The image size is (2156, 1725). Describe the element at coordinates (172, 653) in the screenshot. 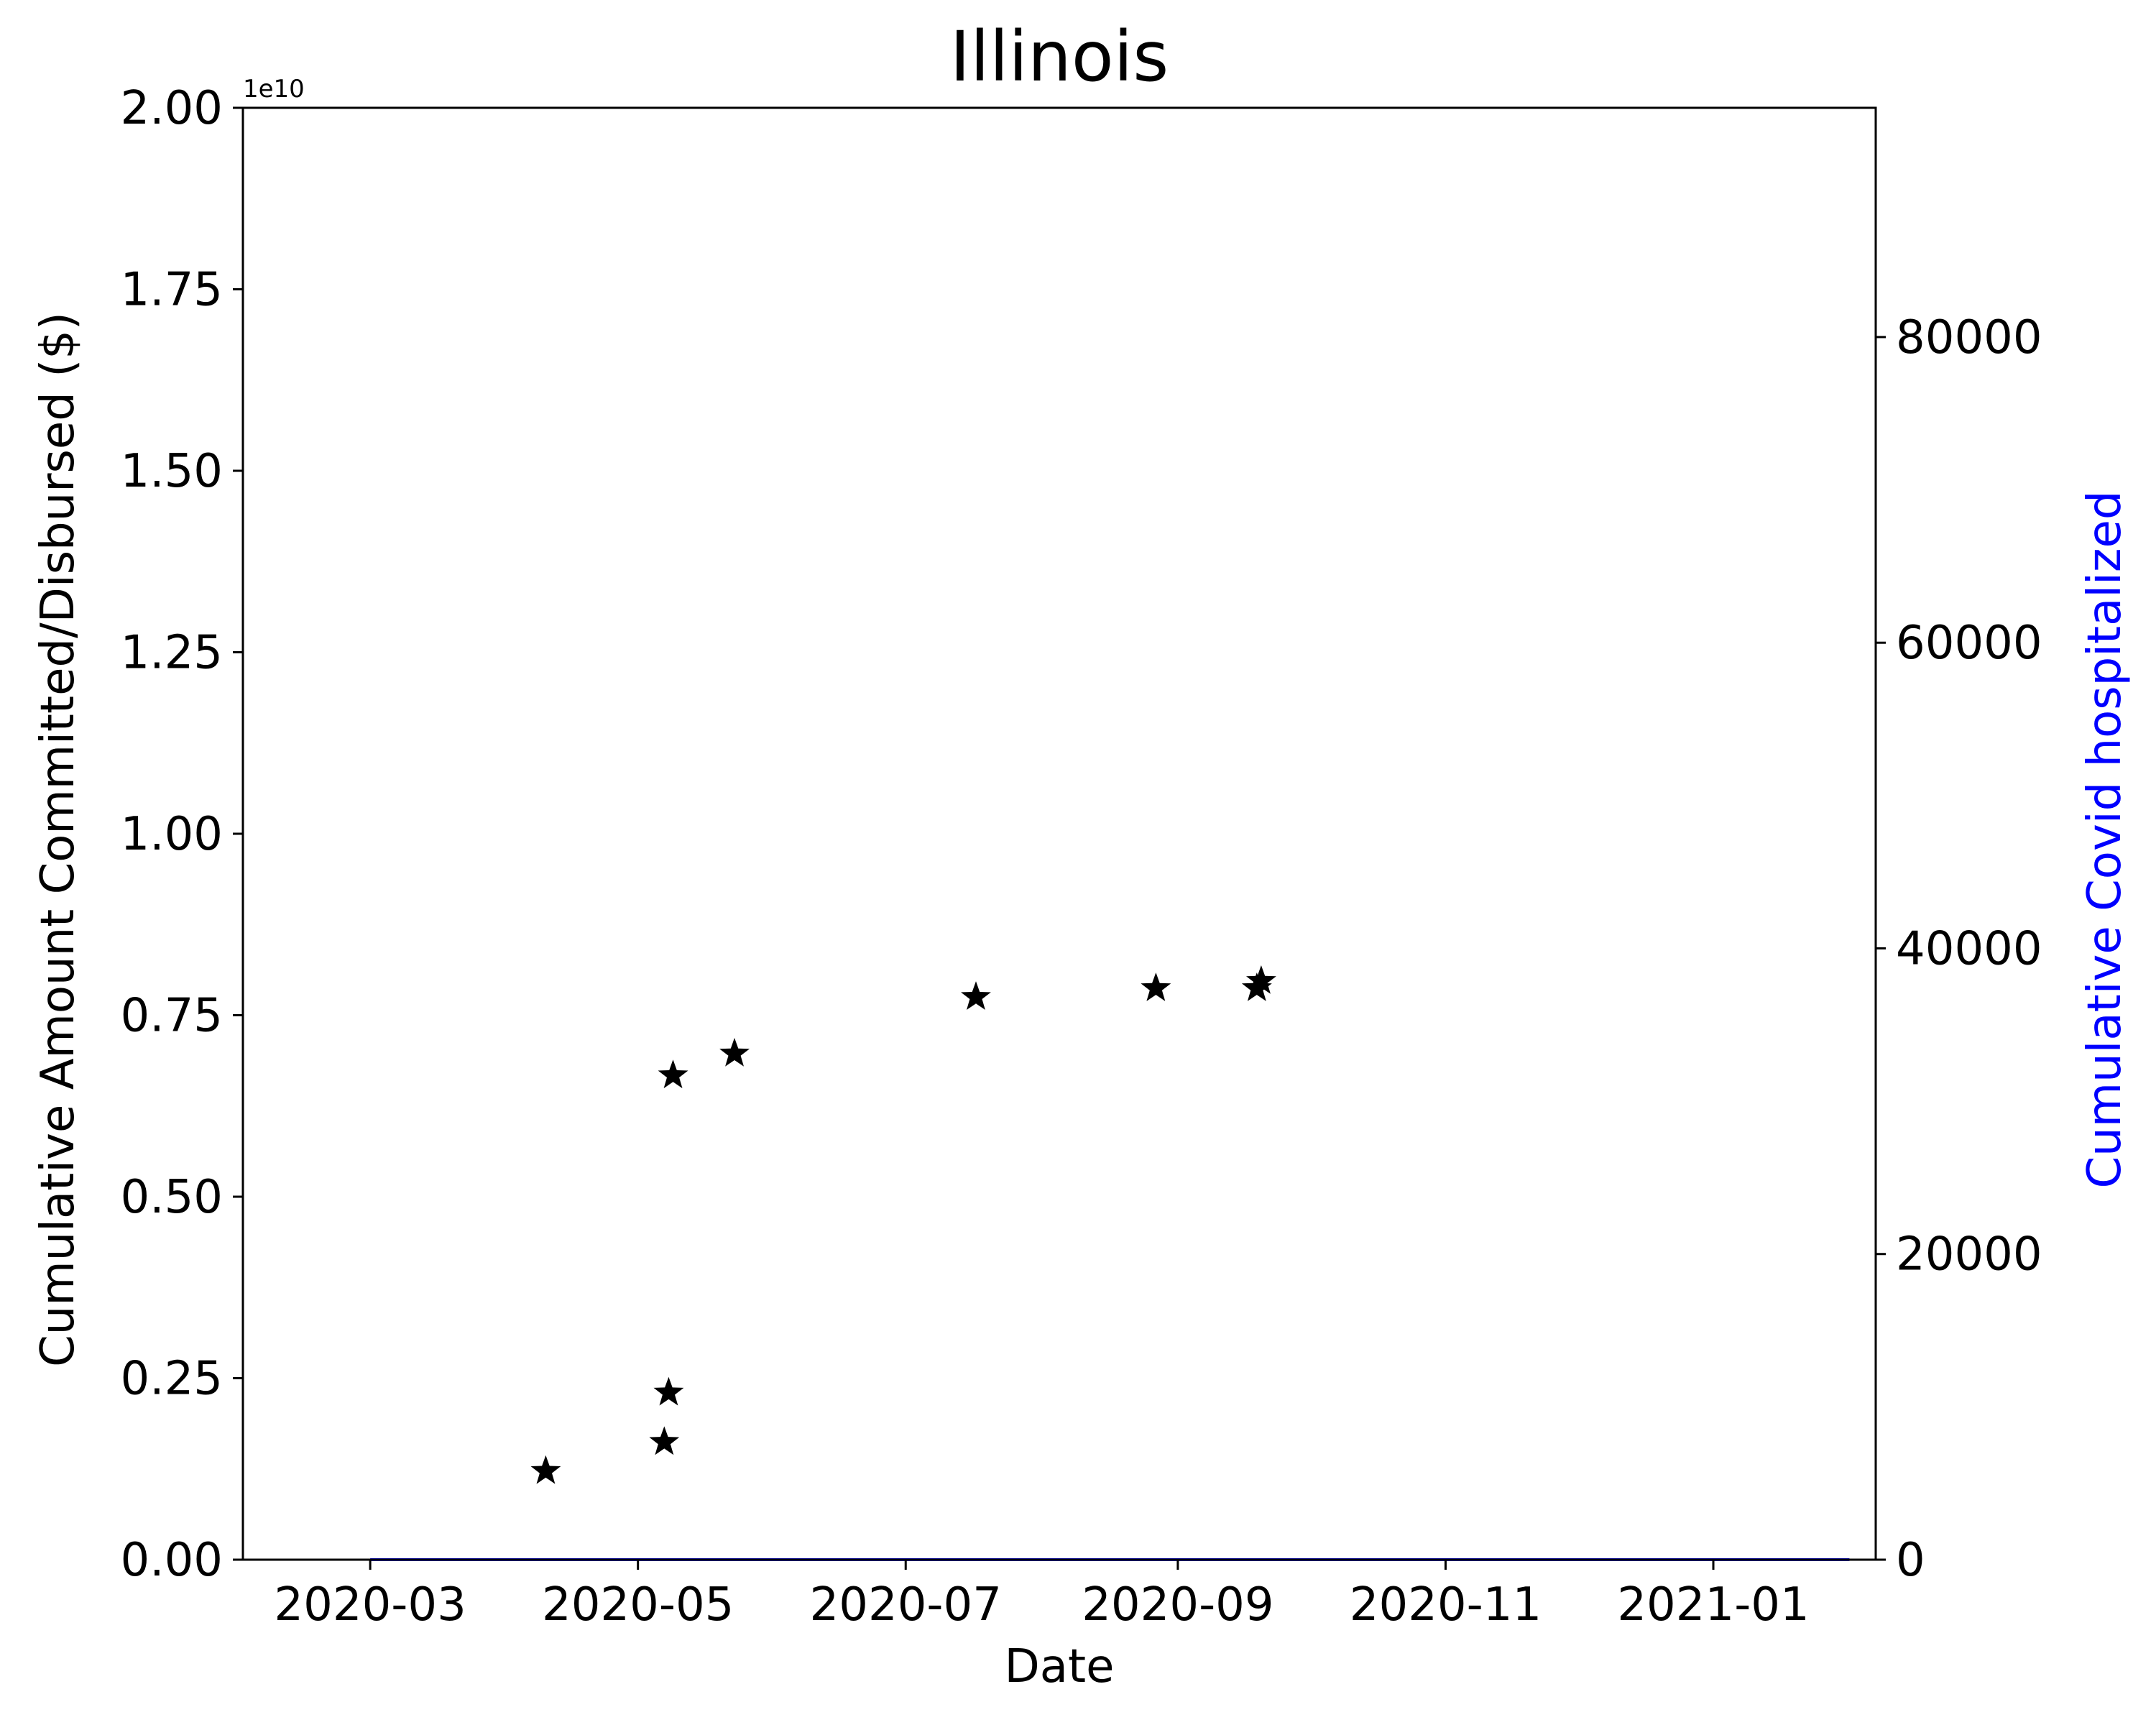

I see `y-tick-label: 1.25` at that location.